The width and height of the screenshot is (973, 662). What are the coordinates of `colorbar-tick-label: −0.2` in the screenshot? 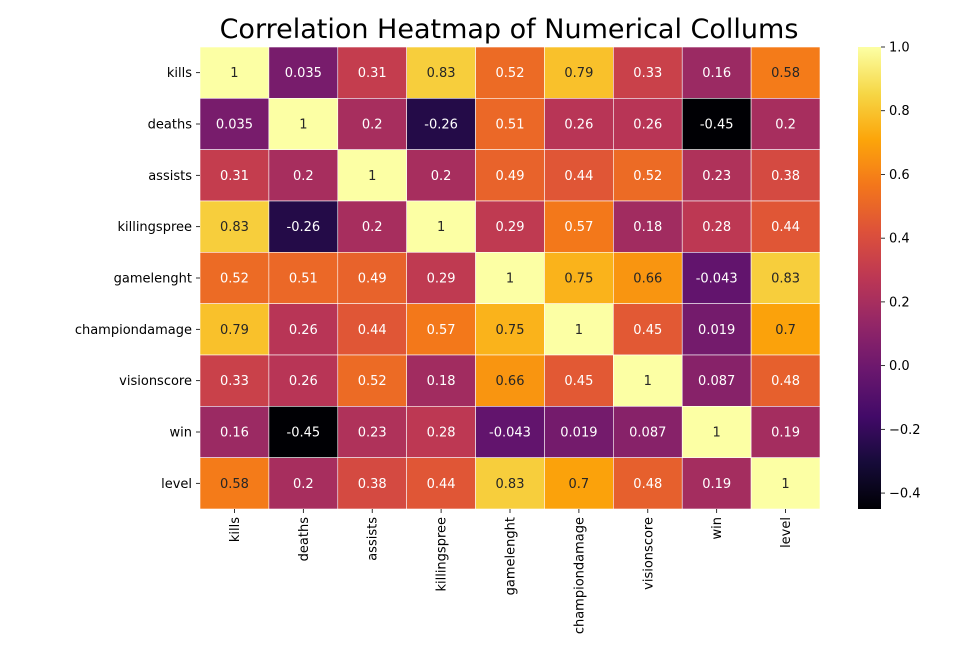 It's located at (905, 430).